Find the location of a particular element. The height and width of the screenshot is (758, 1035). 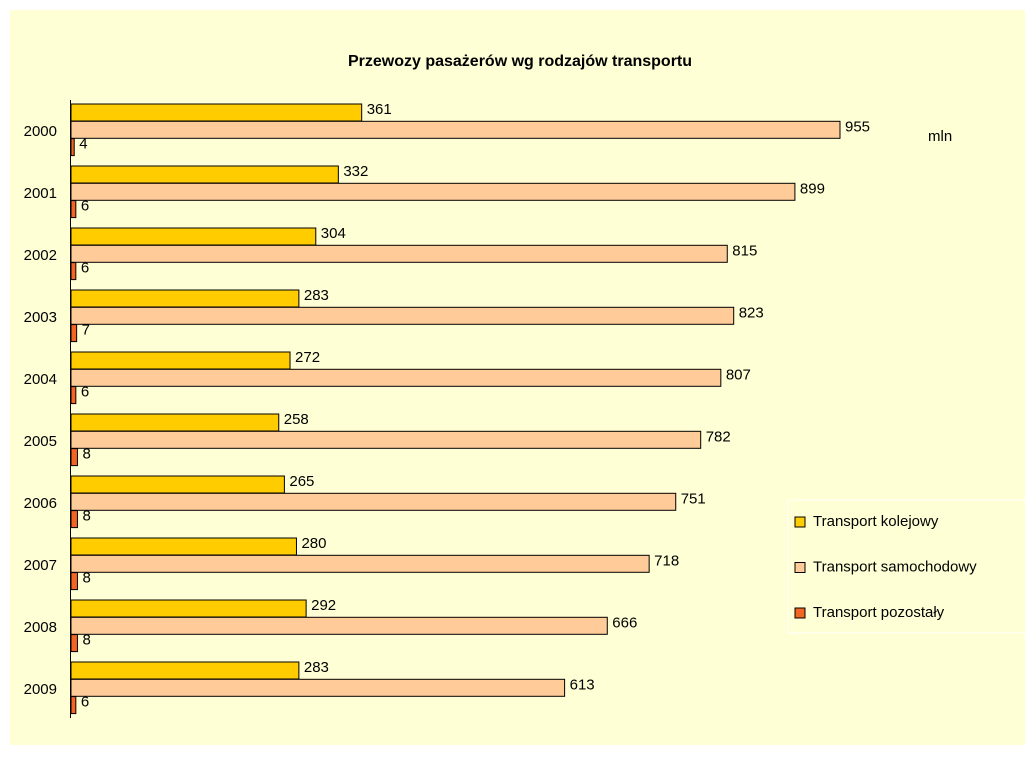

value-label: 955 is located at coordinates (857, 126).